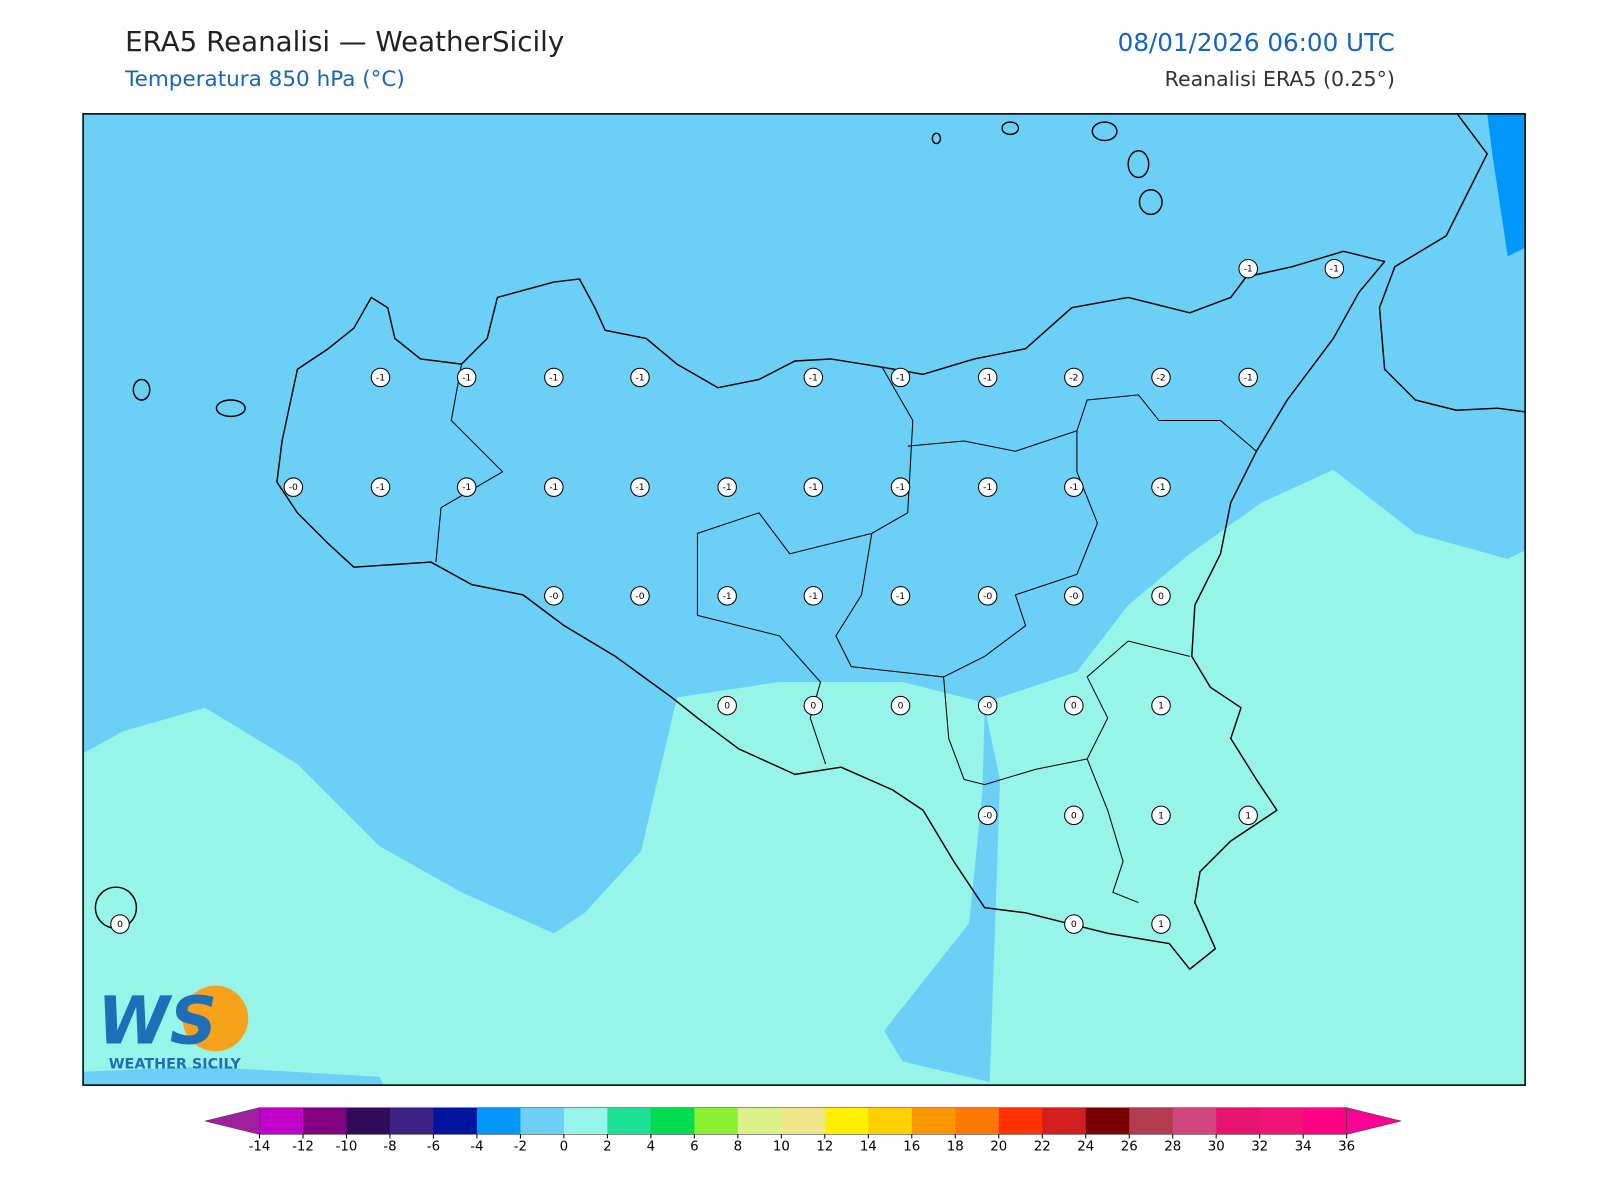  What do you see at coordinates (955, 1147) in the screenshot?
I see `colorbar-tick-label: 18` at bounding box center [955, 1147].